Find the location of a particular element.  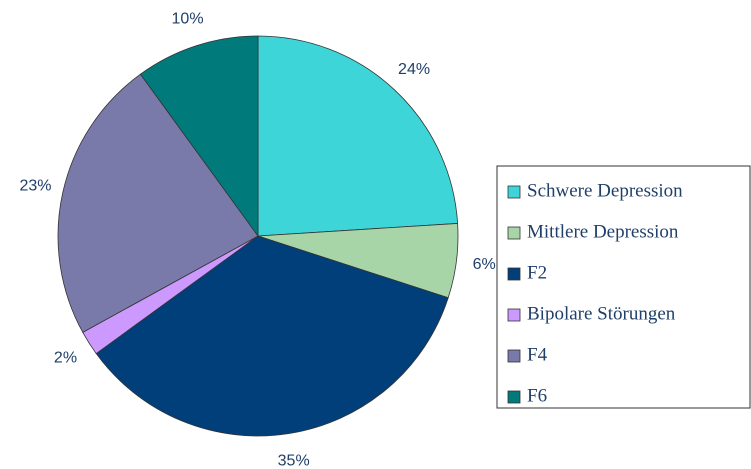

legend-label: F2 is located at coordinates (537, 272).